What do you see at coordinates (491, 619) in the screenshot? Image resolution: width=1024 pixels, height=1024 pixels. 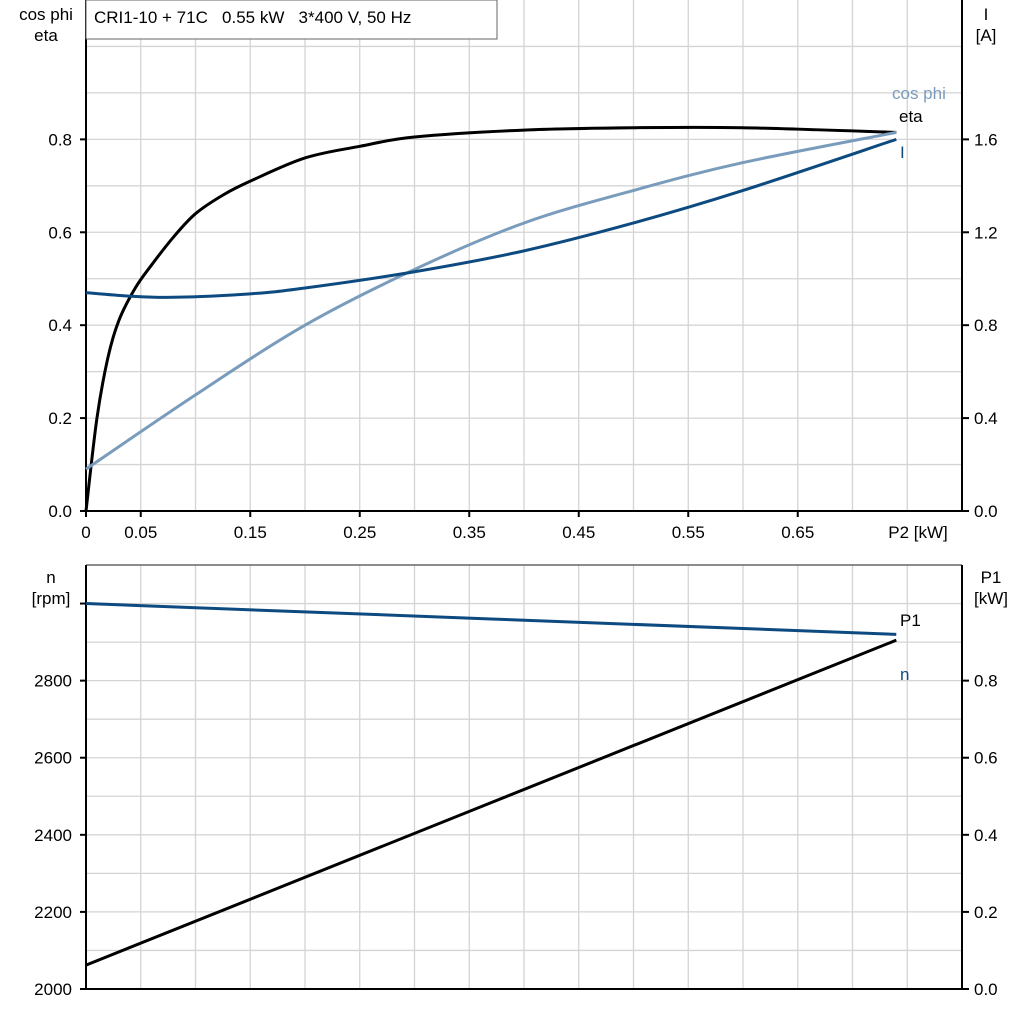 I see `curve-n` at bounding box center [491, 619].